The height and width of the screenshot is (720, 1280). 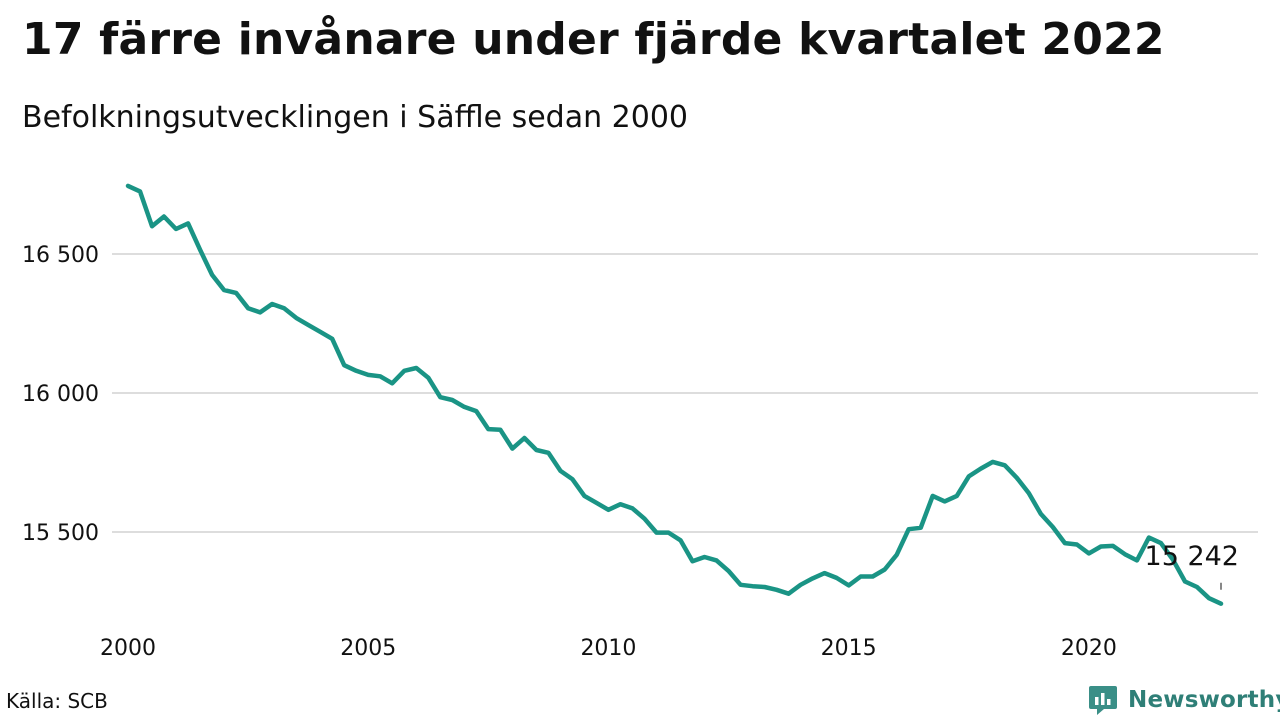 What do you see at coordinates (60, 255) in the screenshot?
I see `y-tick-label: 16 500` at bounding box center [60, 255].